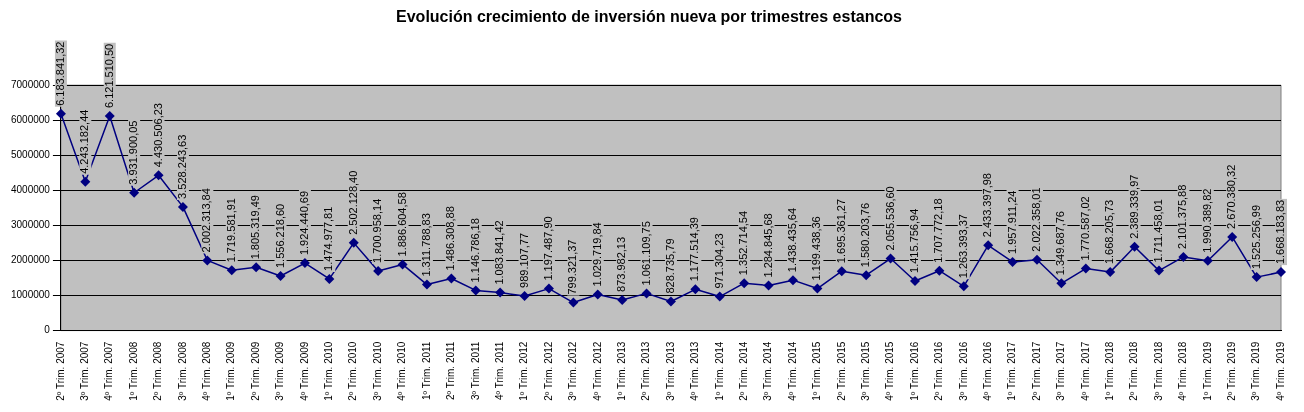 This screenshot has width=1304, height=412. Describe the element at coordinates (426, 371) in the screenshot. I see `x-tick-label: 1º Trim. 2011` at that location.